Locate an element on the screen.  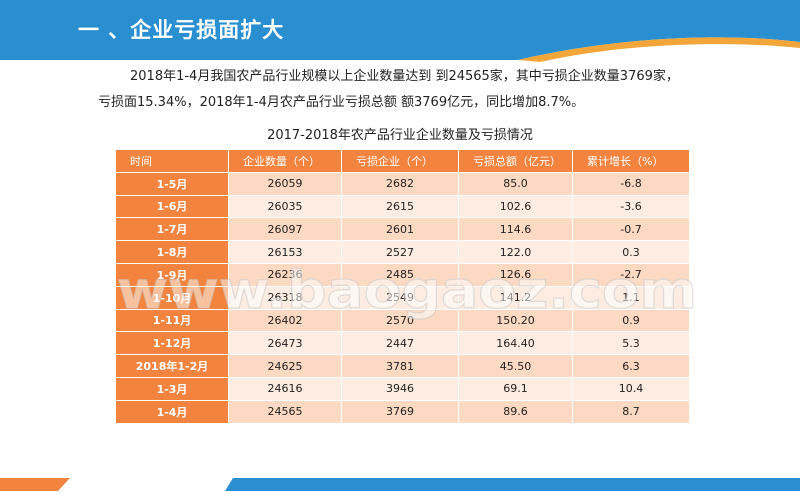
enterprise-count-cell: 24565 is located at coordinates (285, 411).